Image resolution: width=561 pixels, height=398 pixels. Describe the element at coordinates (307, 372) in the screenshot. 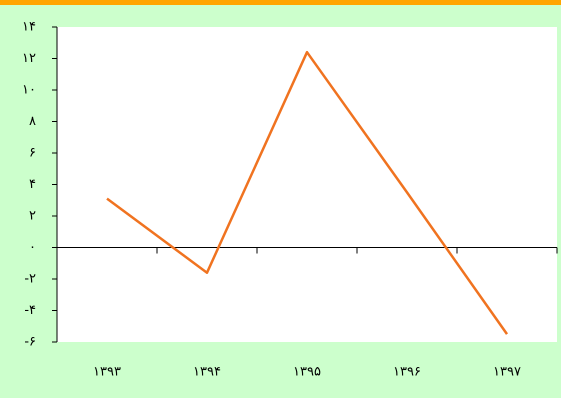

I see `x-tick-label: ۱۳۹۵` at that location.